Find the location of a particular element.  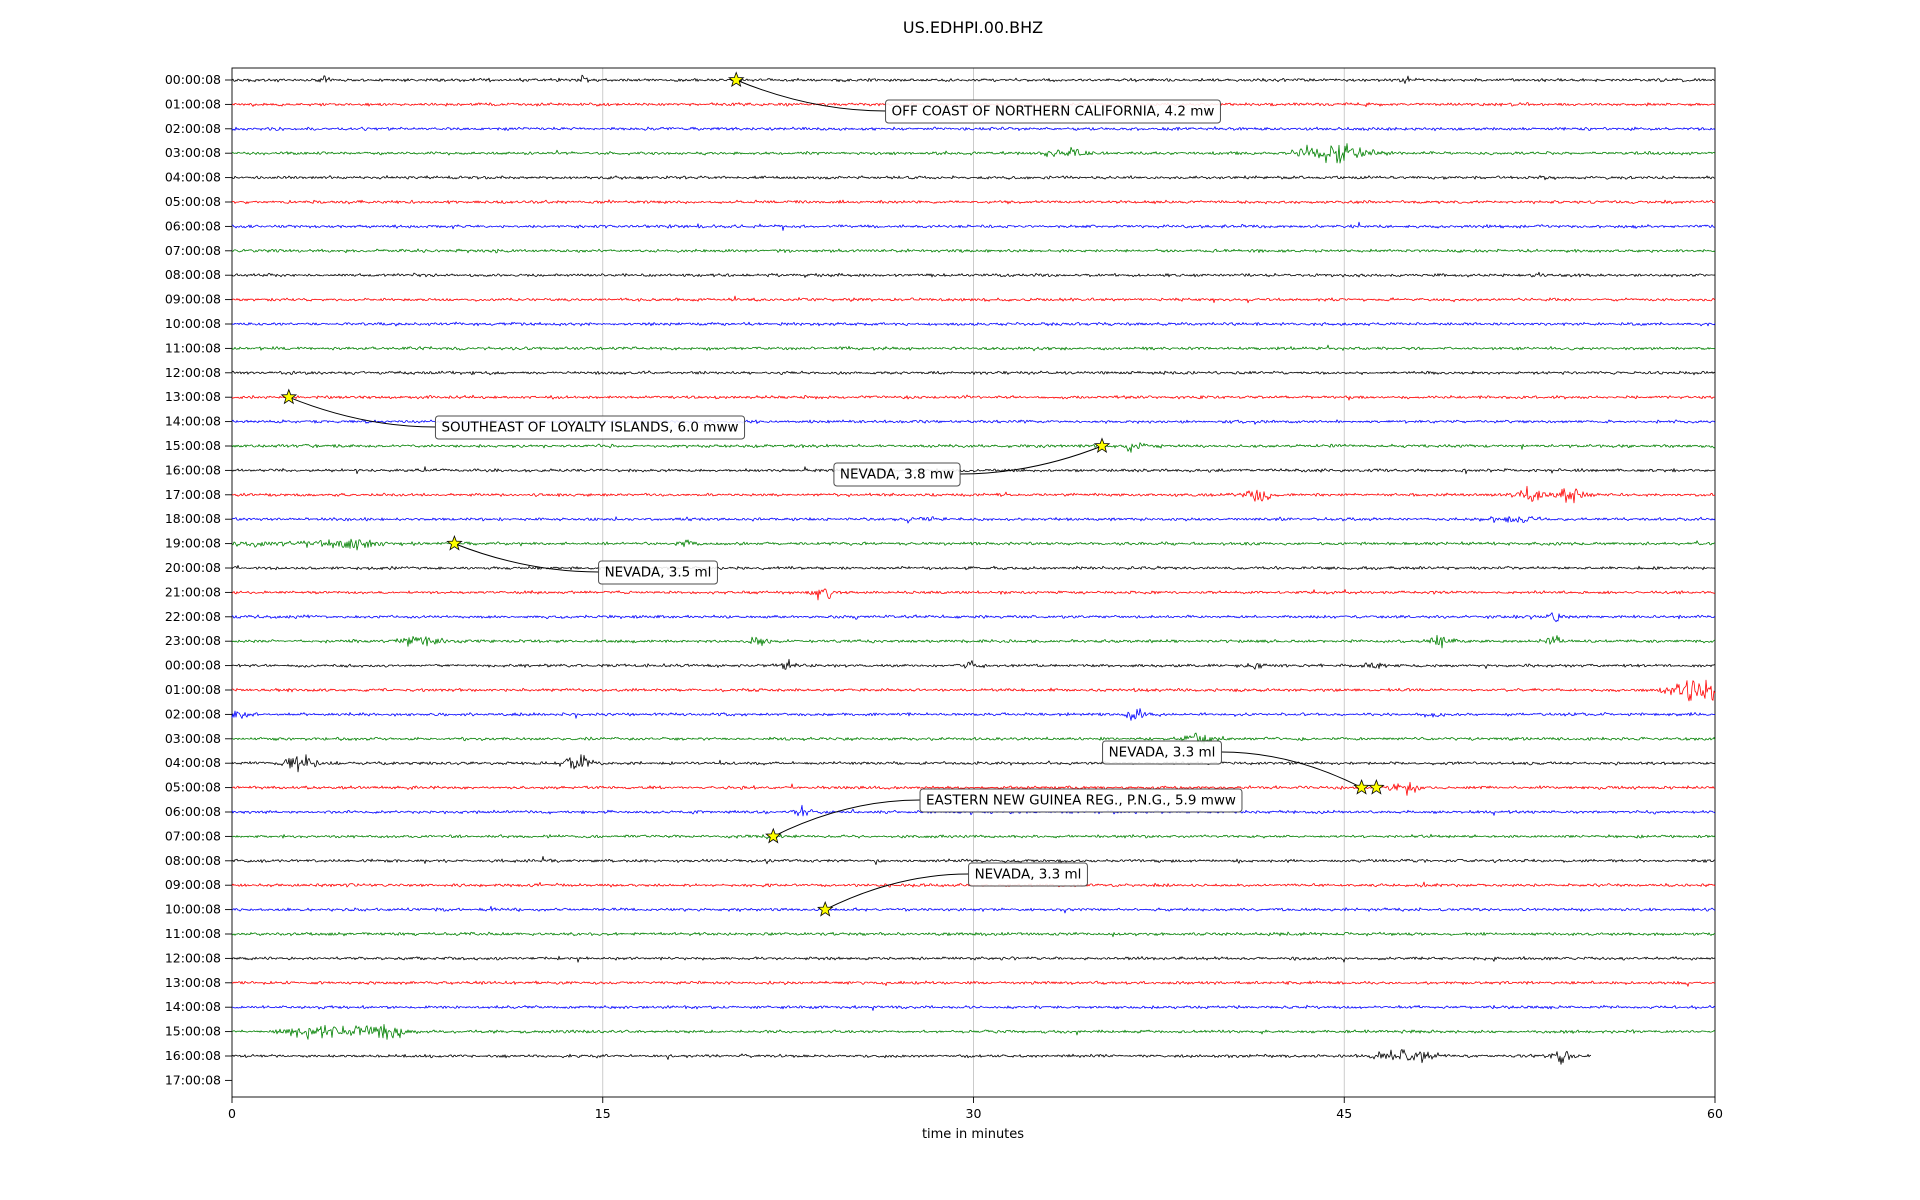

event-label-text: OFF COAST OF NORTHERN CALIFORNIA, 4.2 mw is located at coordinates (1053, 112).